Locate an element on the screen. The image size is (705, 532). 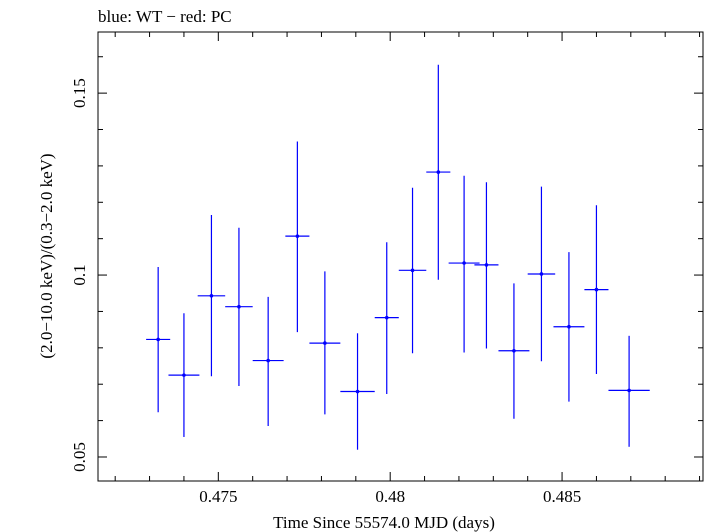
x-tick-label: 0.48 is located at coordinates (390, 496).